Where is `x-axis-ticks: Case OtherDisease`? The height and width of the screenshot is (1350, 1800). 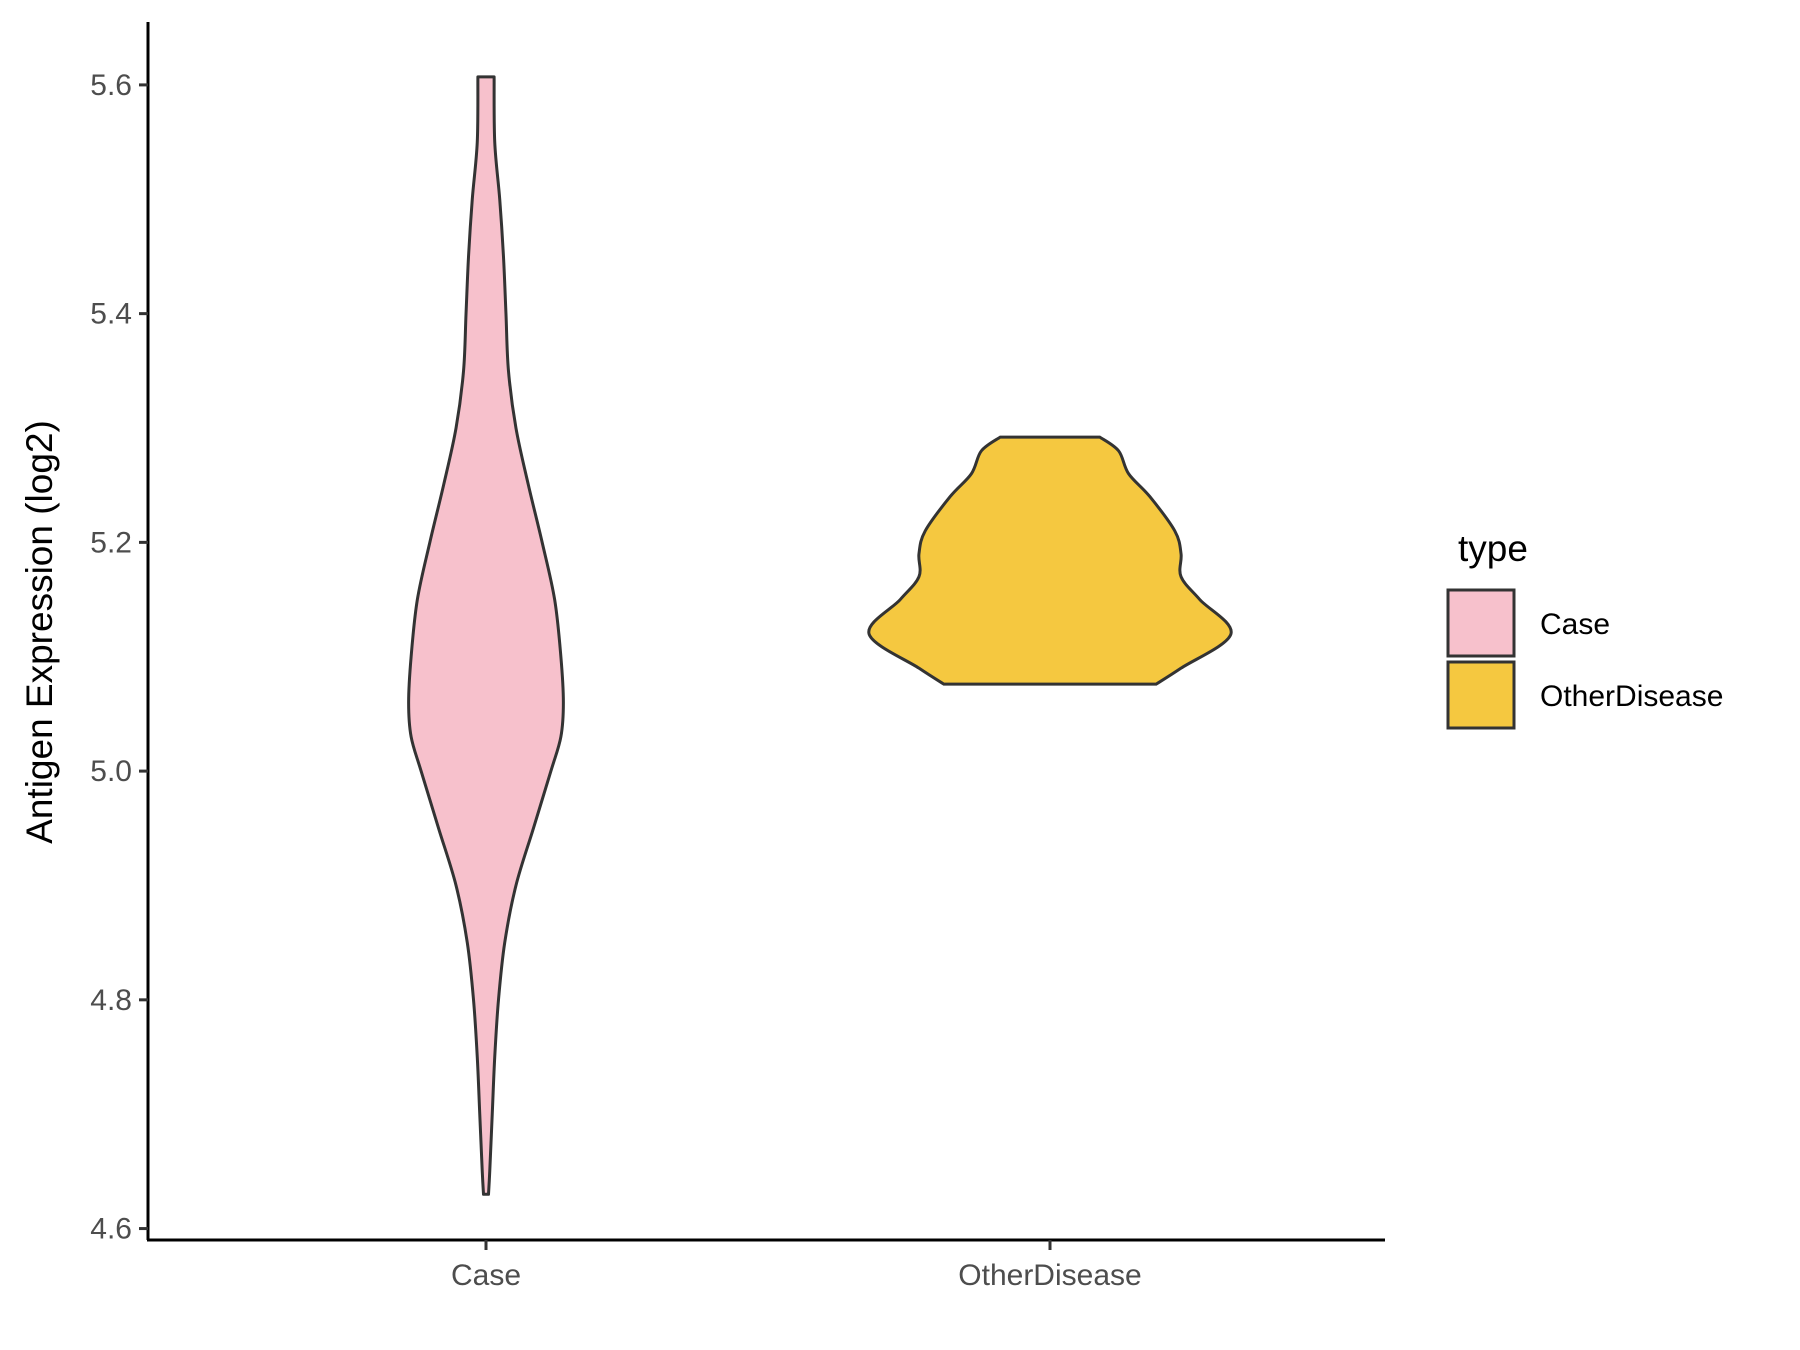
x-axis-ticks: Case OtherDisease is located at coordinates (796, 1266).